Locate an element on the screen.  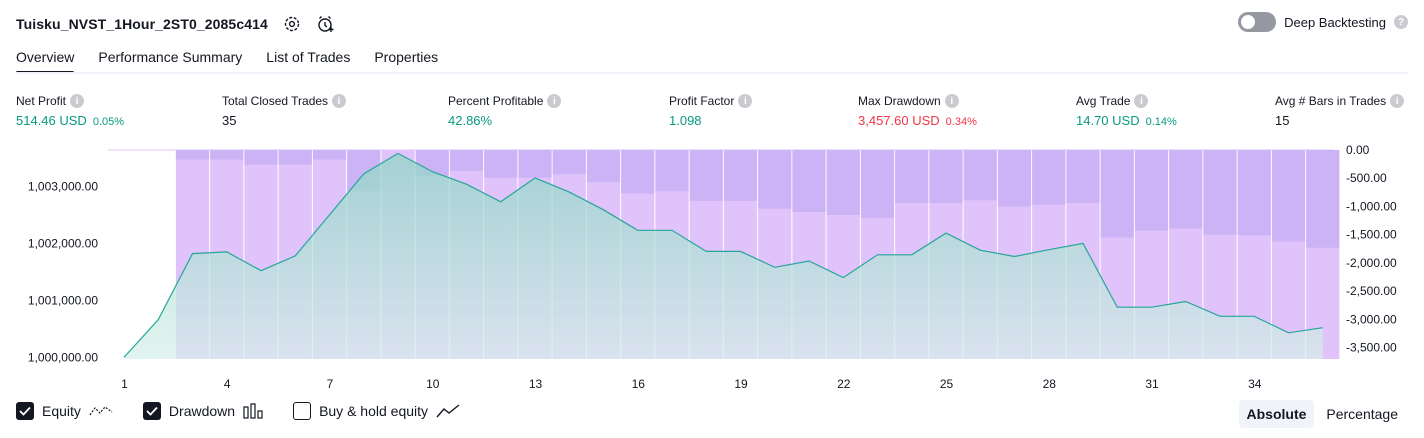
checkbox-drawdown is located at coordinates (151, 411).